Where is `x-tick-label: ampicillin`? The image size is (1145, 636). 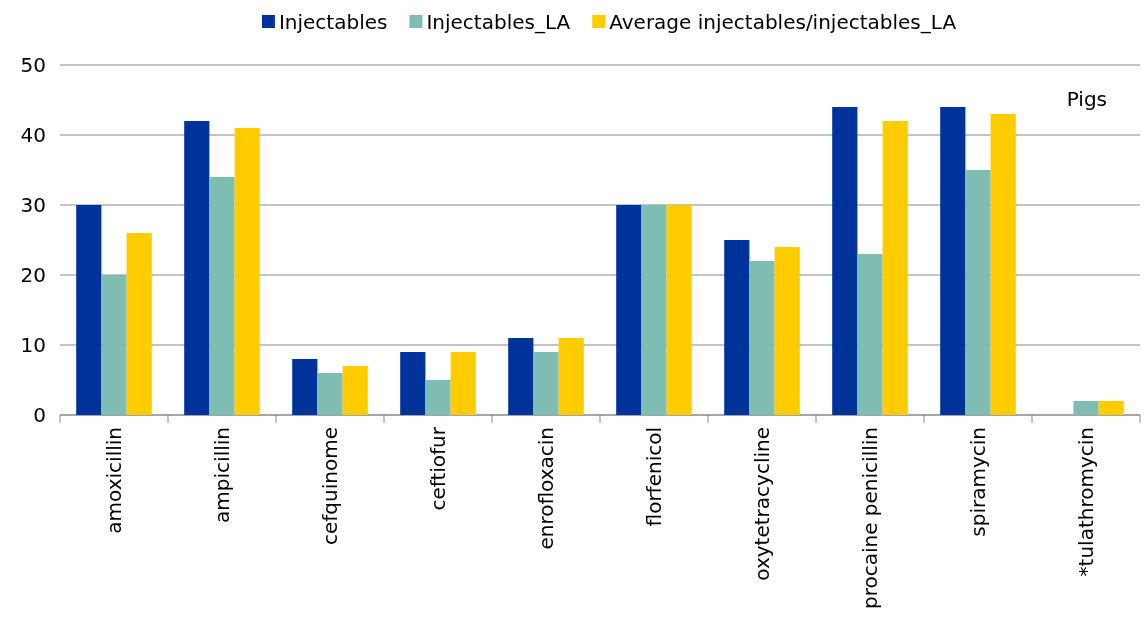
x-tick-label: ampicillin is located at coordinates (222, 475).